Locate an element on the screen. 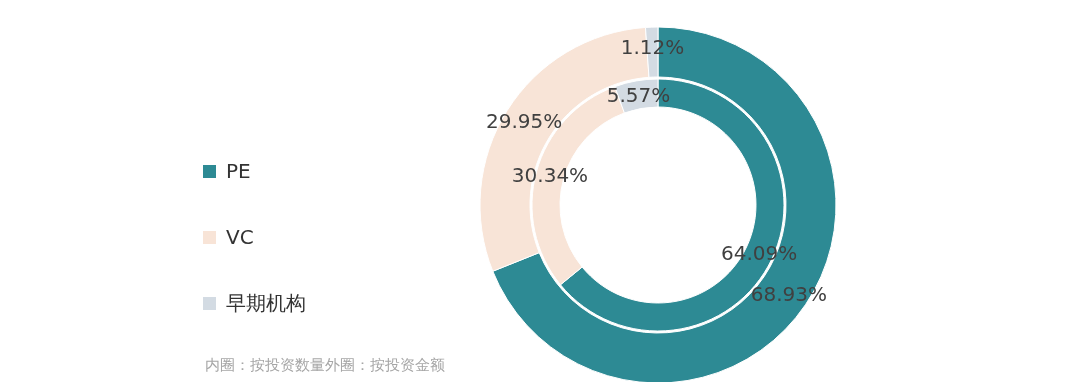 The height and width of the screenshot is (390, 1080). text: 内圈：按投资数量外圈：按投资金额 is located at coordinates (325, 365).